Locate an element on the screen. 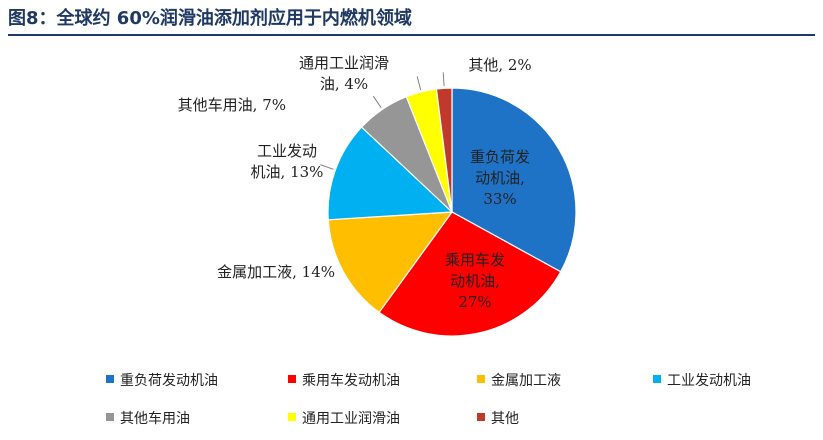 This screenshot has width=823, height=440. slice-label-2: 金属加工液, 14% is located at coordinates (276, 272).